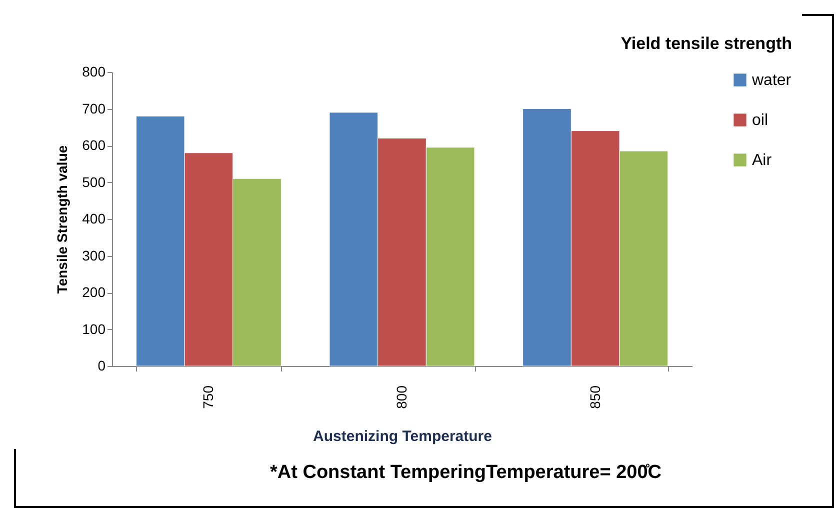 This screenshot has height=510, width=838. Describe the element at coordinates (94, 255) in the screenshot. I see `y-tick-label: 300` at that location.